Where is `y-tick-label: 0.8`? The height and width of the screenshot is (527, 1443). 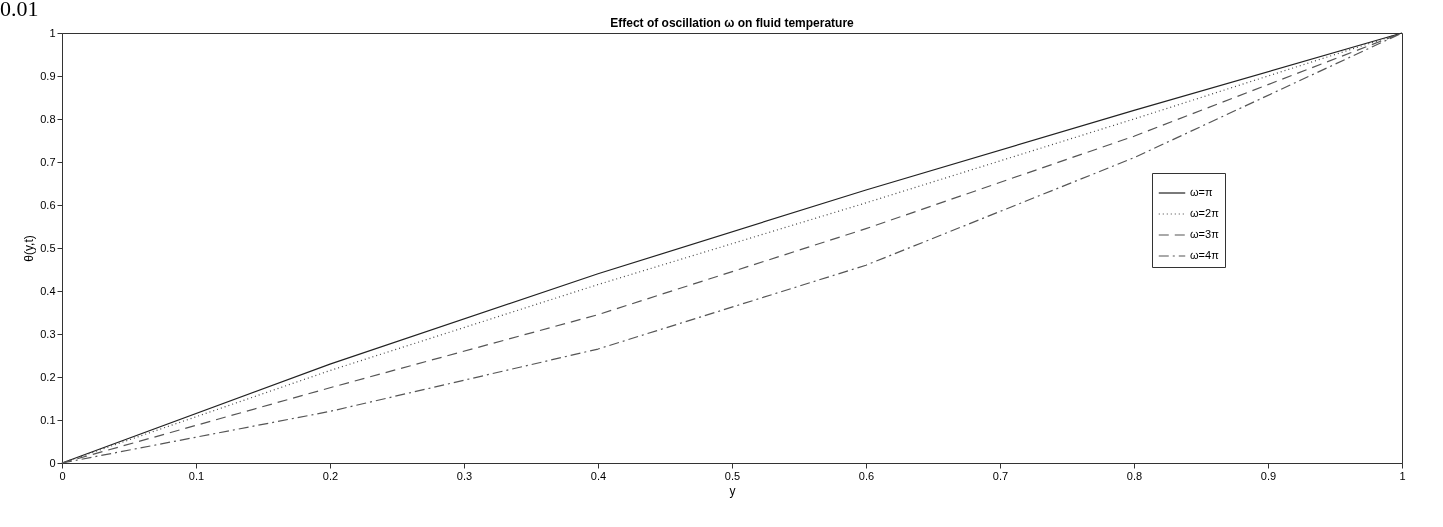
y-tick-label: 0.8 is located at coordinates (48, 118).